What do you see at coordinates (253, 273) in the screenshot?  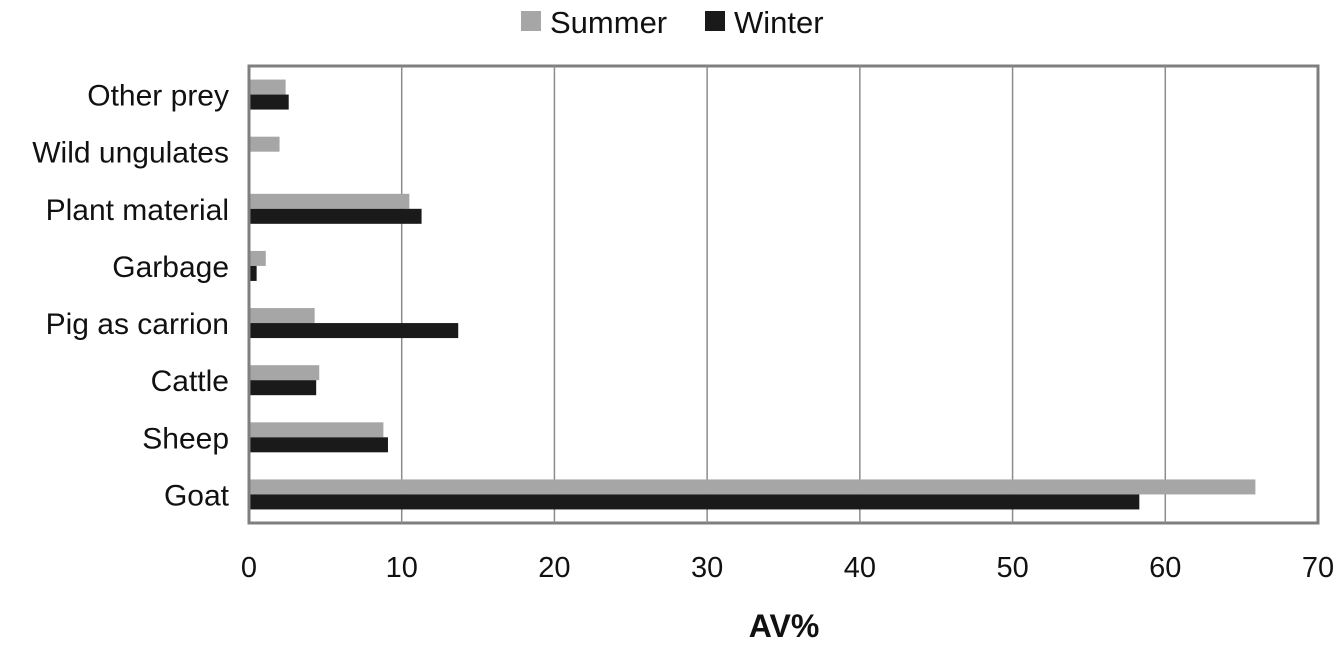 I see `bar-winter-garbage` at bounding box center [253, 273].